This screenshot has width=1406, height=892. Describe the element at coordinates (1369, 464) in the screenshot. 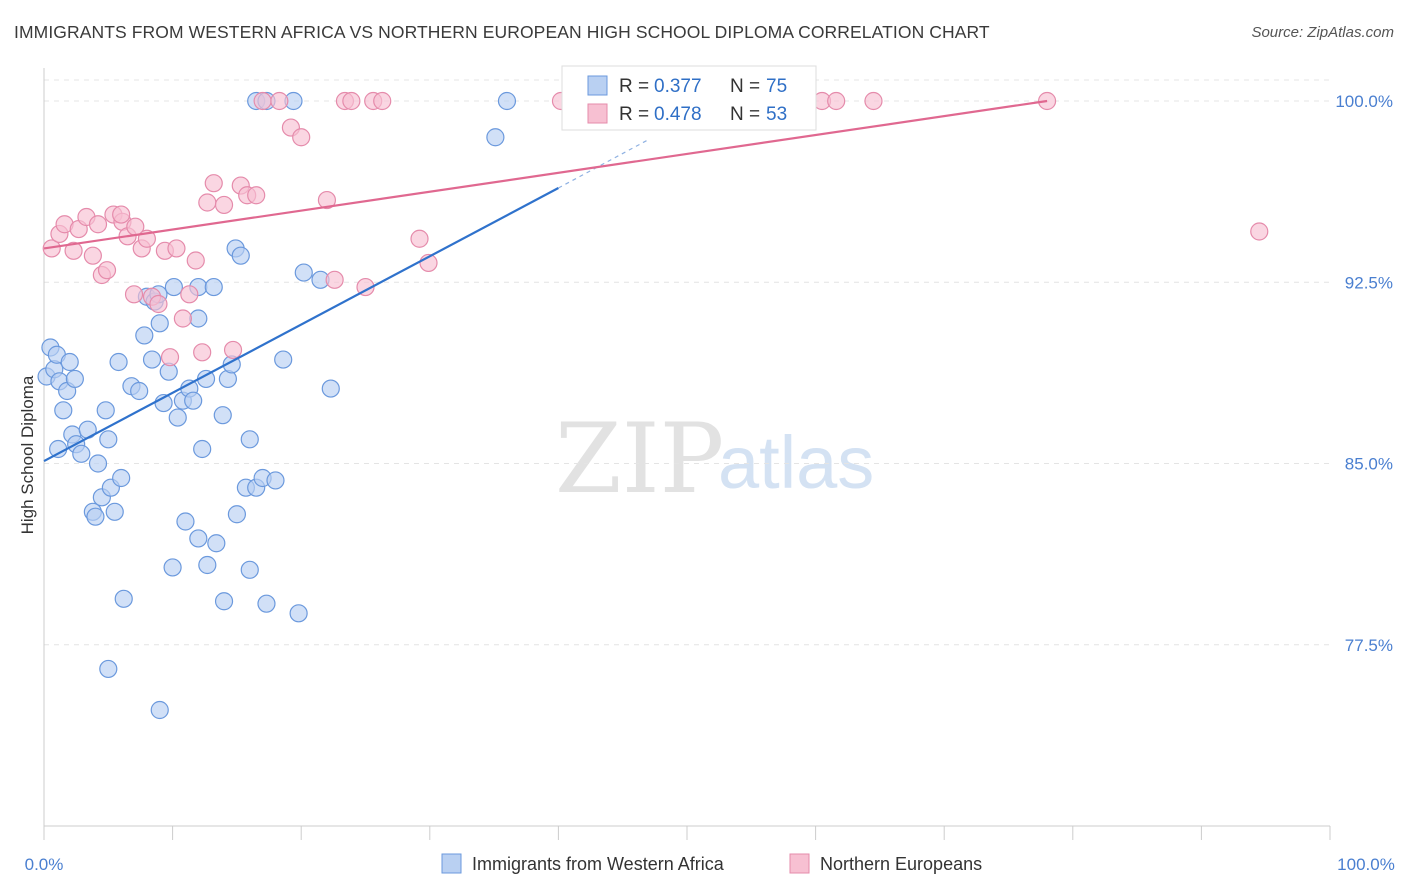

I see `y-tick-label: 85.0%` at that location.